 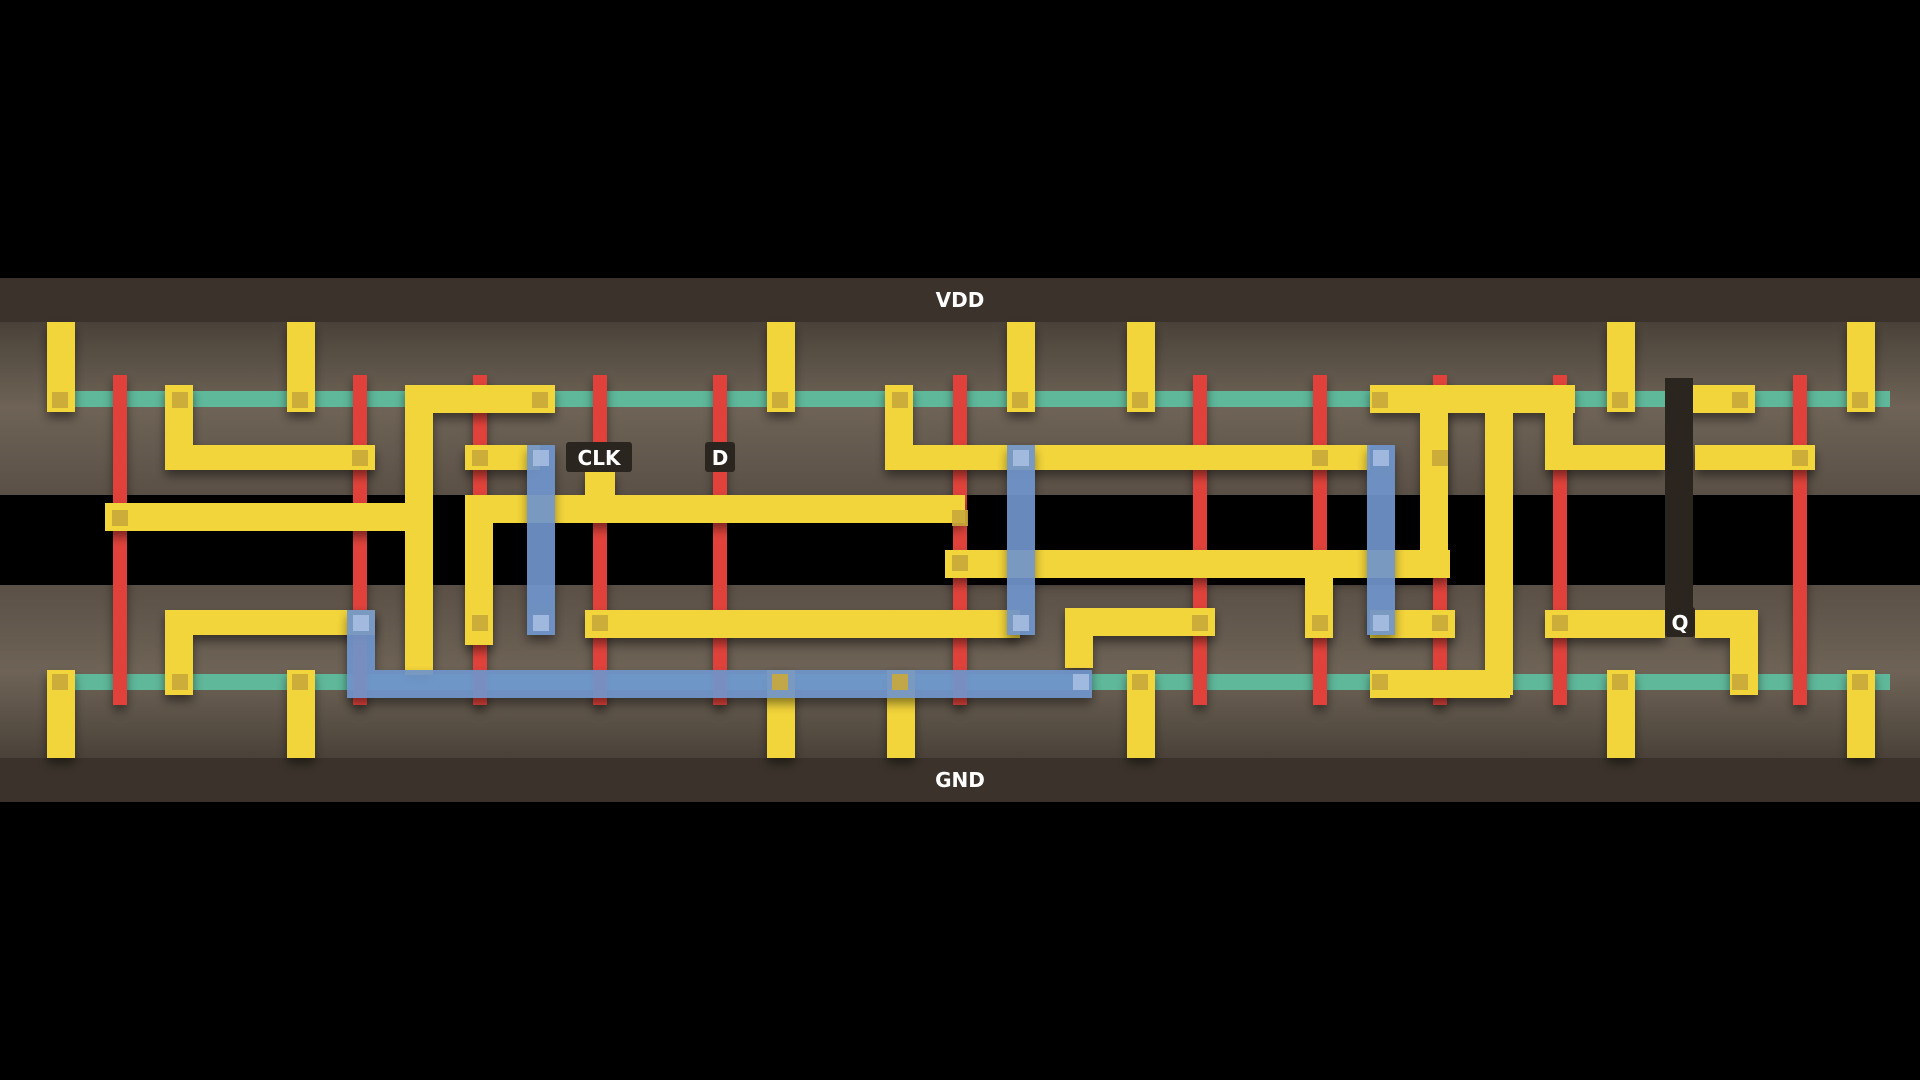 I want to click on d-pin-tag, so click(x=720, y=457).